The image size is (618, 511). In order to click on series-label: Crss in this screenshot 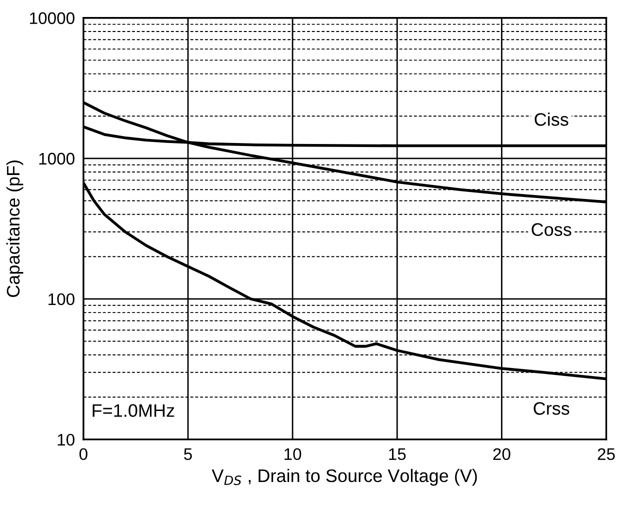, I will do `click(552, 408)`.